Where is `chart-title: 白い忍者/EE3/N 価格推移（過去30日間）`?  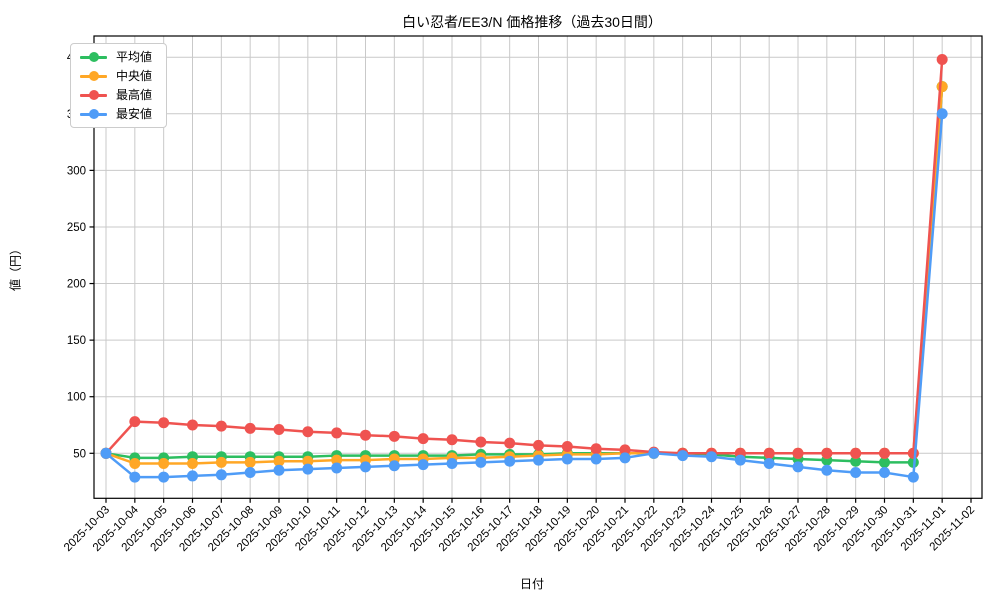
chart-title: 白い忍者/EE3/N 価格推移（過去30日間） is located at coordinates (532, 22).